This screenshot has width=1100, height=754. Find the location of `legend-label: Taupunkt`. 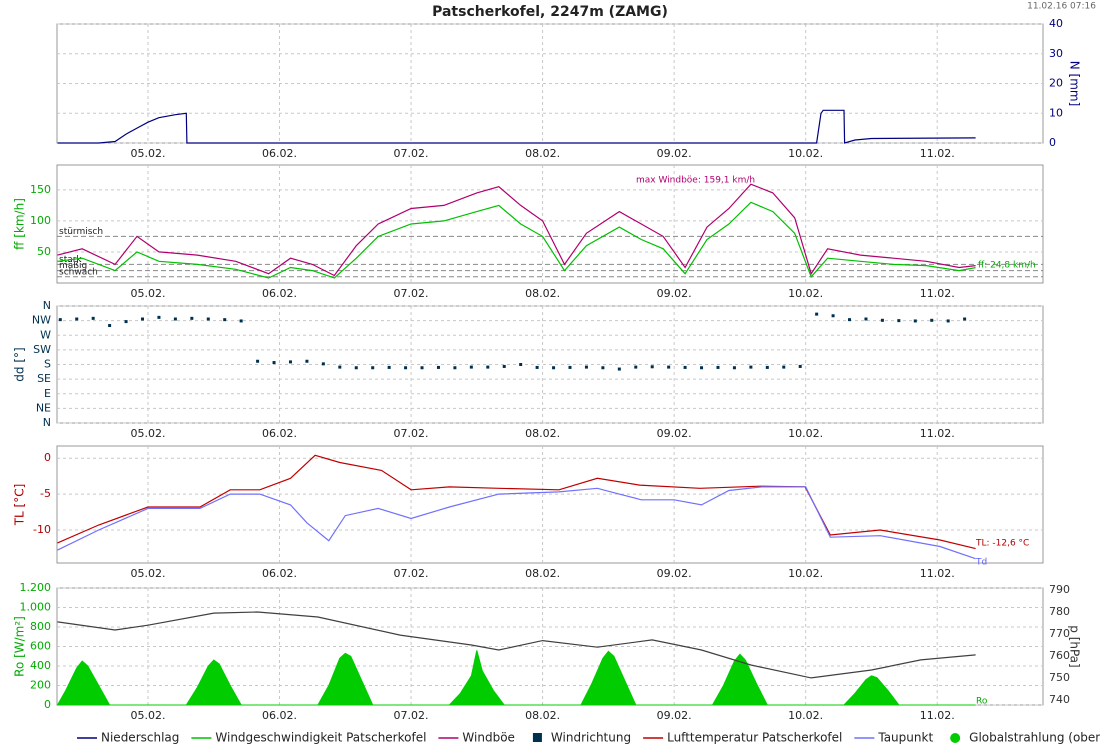

legend-label: Taupunkt is located at coordinates (905, 738).